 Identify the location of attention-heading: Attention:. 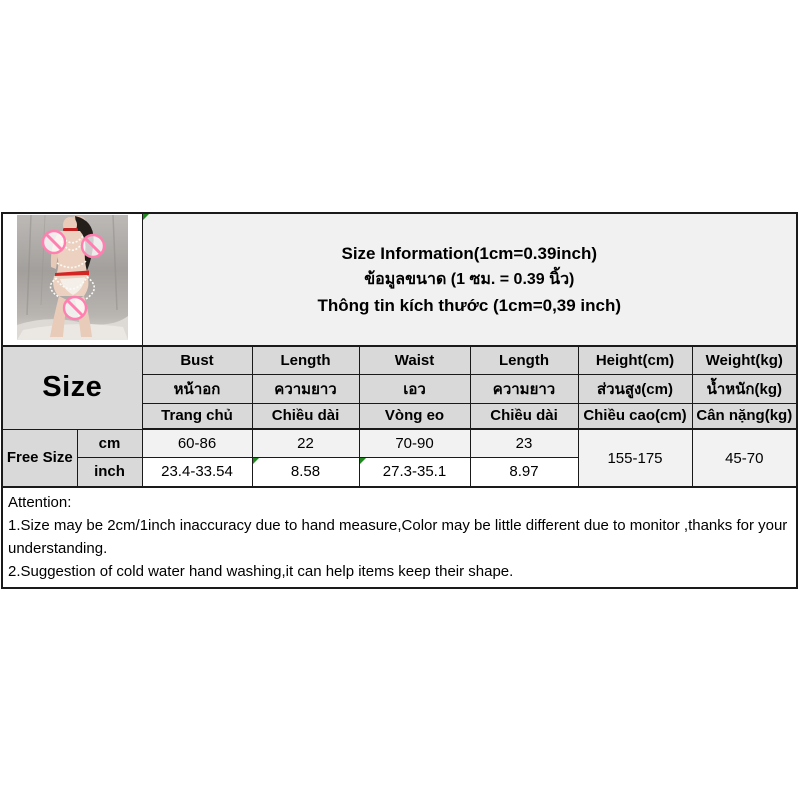
(40, 502).